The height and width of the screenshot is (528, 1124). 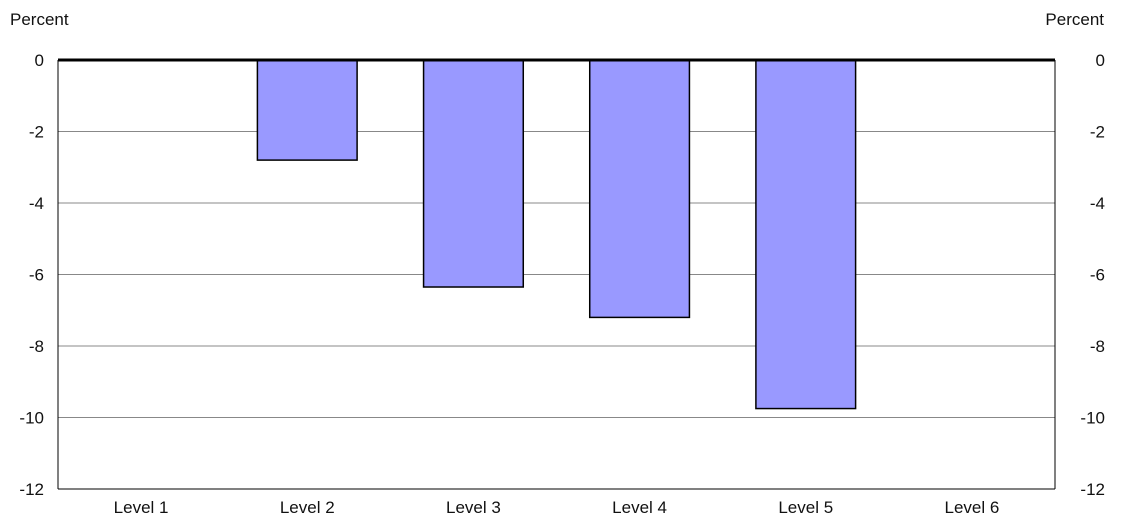 What do you see at coordinates (1100, 60) in the screenshot?
I see `y-tick-label-right: 0` at bounding box center [1100, 60].